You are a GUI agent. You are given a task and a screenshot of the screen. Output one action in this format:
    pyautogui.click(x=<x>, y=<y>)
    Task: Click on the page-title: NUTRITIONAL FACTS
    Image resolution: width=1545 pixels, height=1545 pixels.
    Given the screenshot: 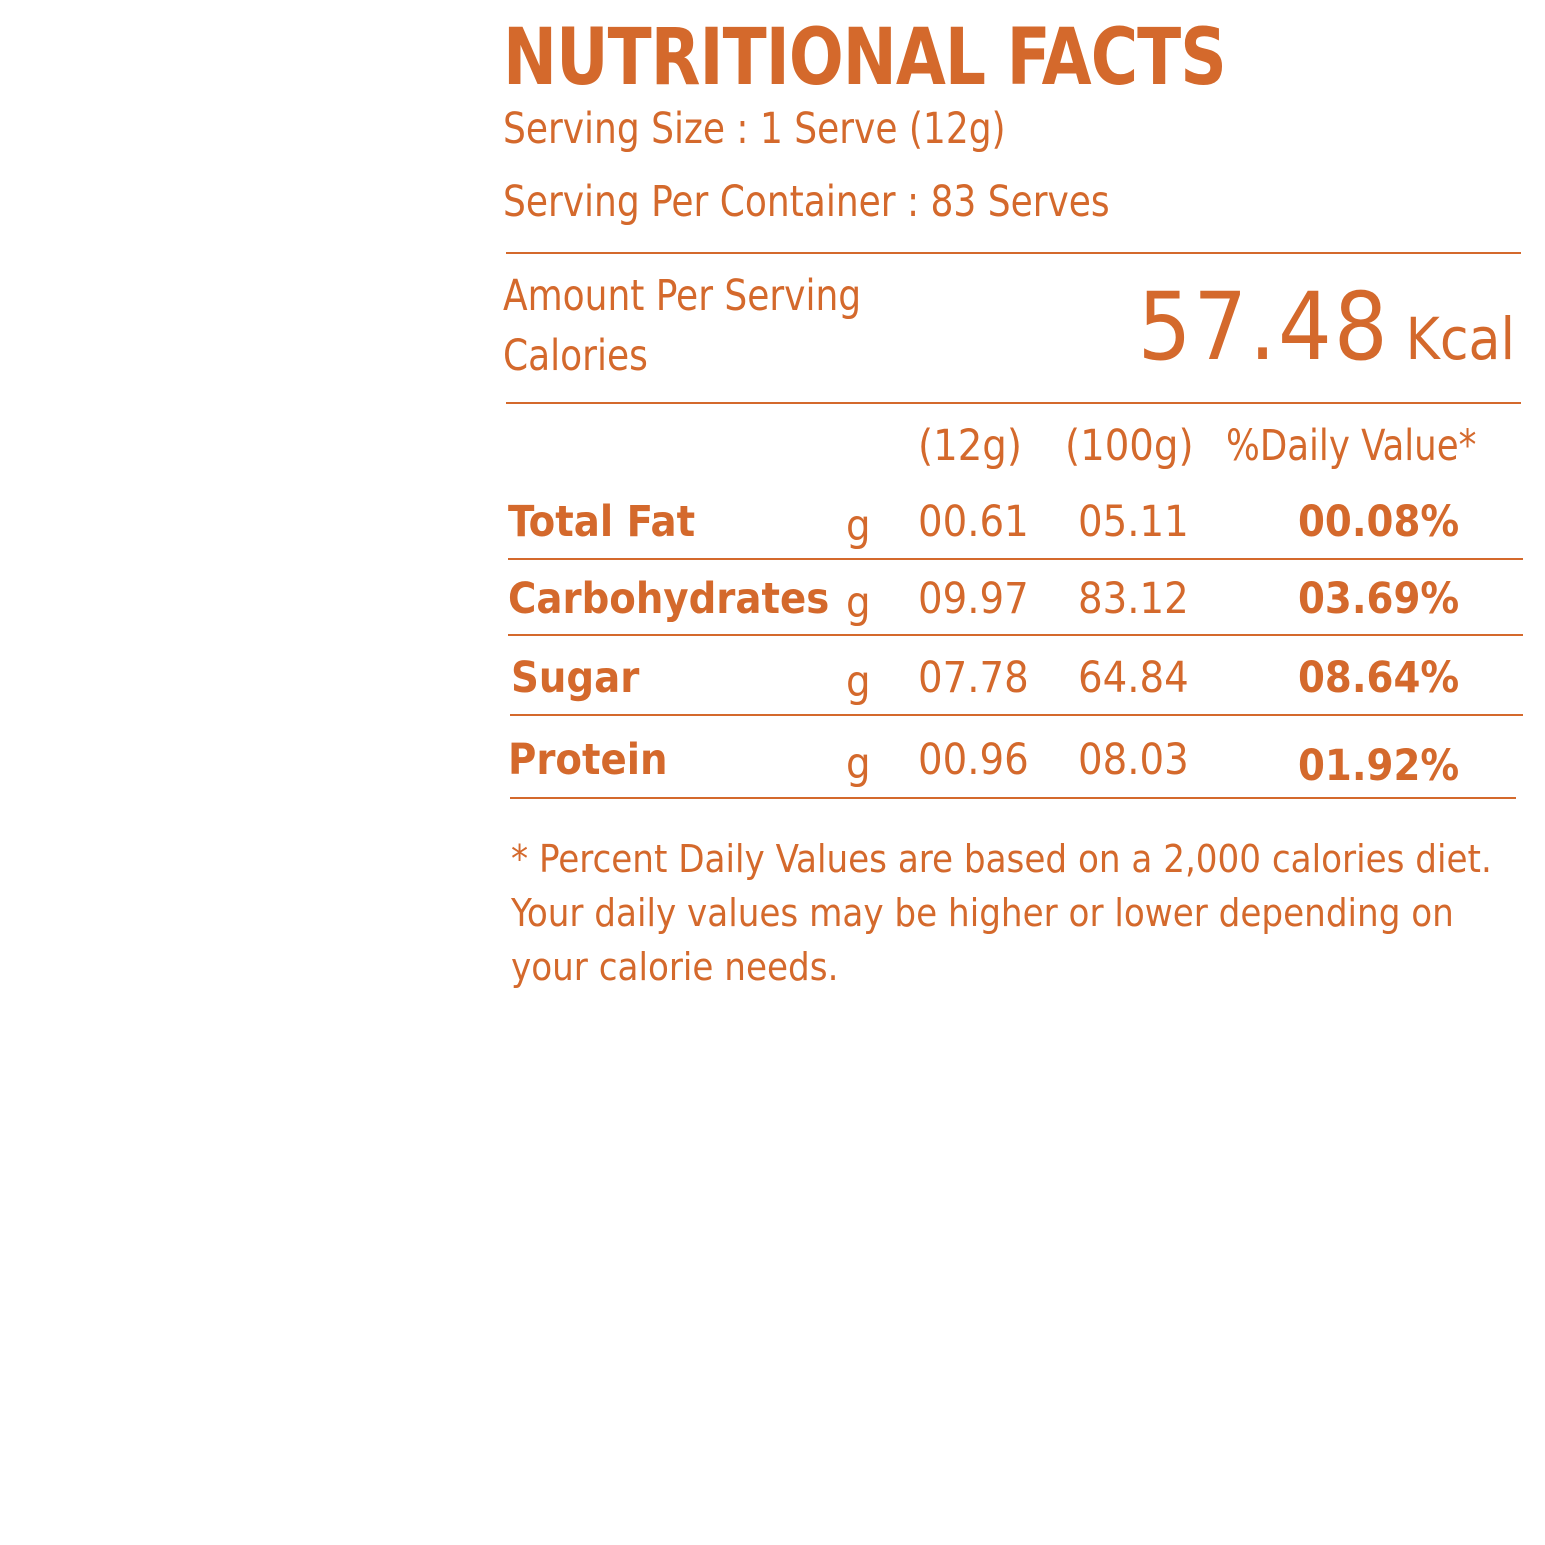 What is the action you would take?
    pyautogui.click(x=865, y=58)
    